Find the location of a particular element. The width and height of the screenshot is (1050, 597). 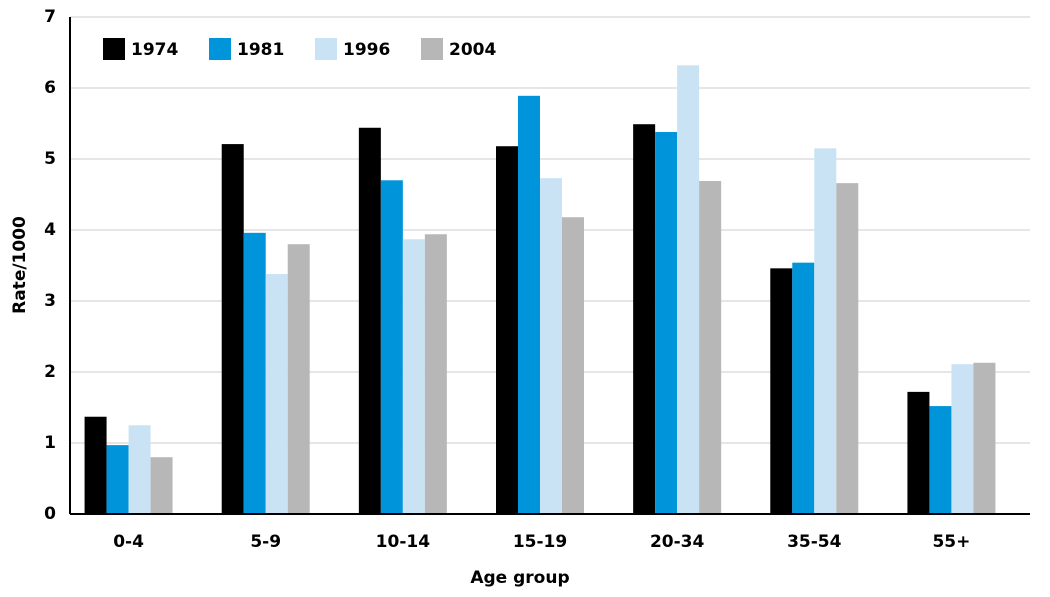

x-tick-label: 55+ is located at coordinates (951, 542).